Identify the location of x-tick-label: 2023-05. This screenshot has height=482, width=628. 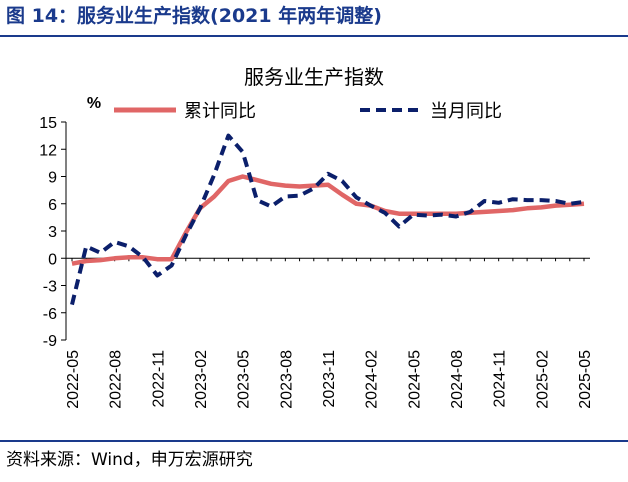
(244, 379).